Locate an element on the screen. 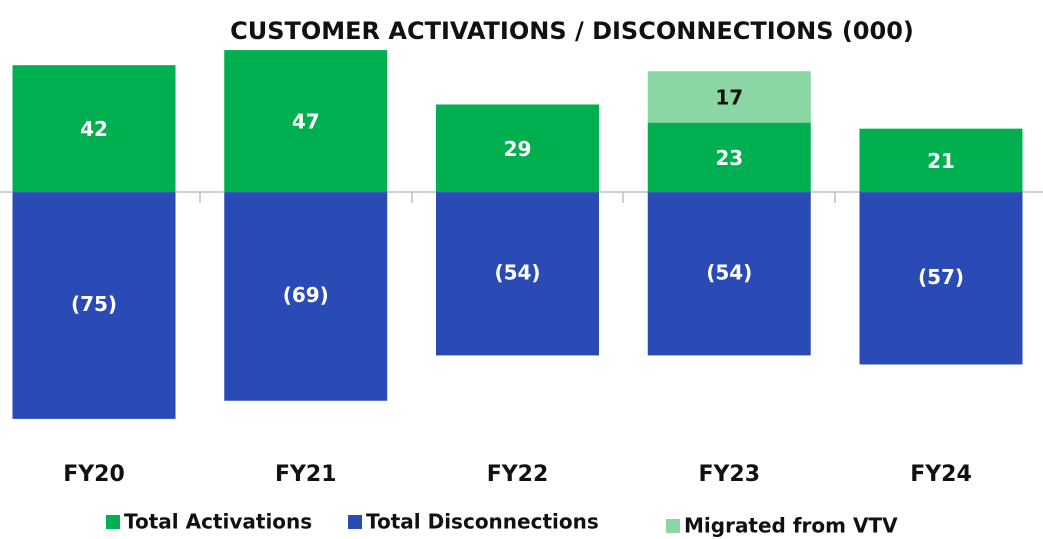 The height and width of the screenshot is (539, 1043). value-label: (75) is located at coordinates (94, 304).